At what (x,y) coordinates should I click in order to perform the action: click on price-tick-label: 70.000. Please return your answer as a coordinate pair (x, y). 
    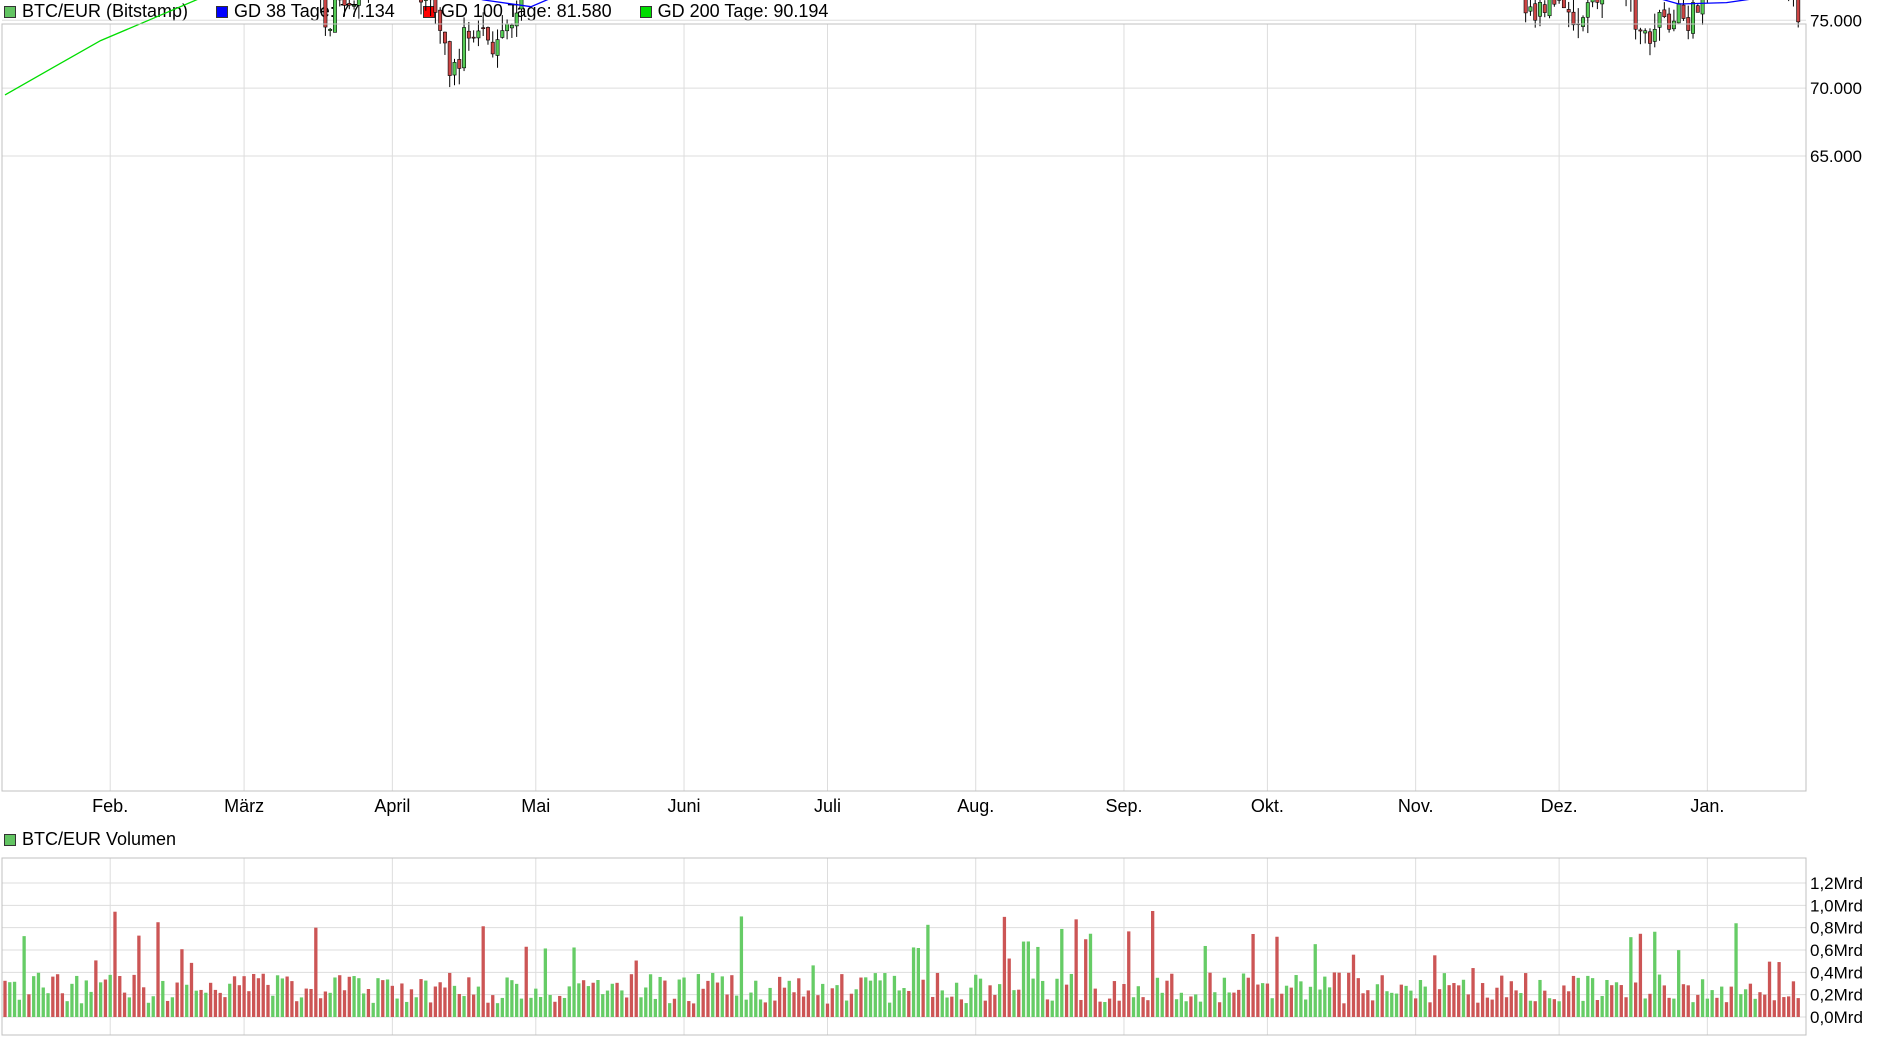
    Looking at the image, I should click on (1836, 88).